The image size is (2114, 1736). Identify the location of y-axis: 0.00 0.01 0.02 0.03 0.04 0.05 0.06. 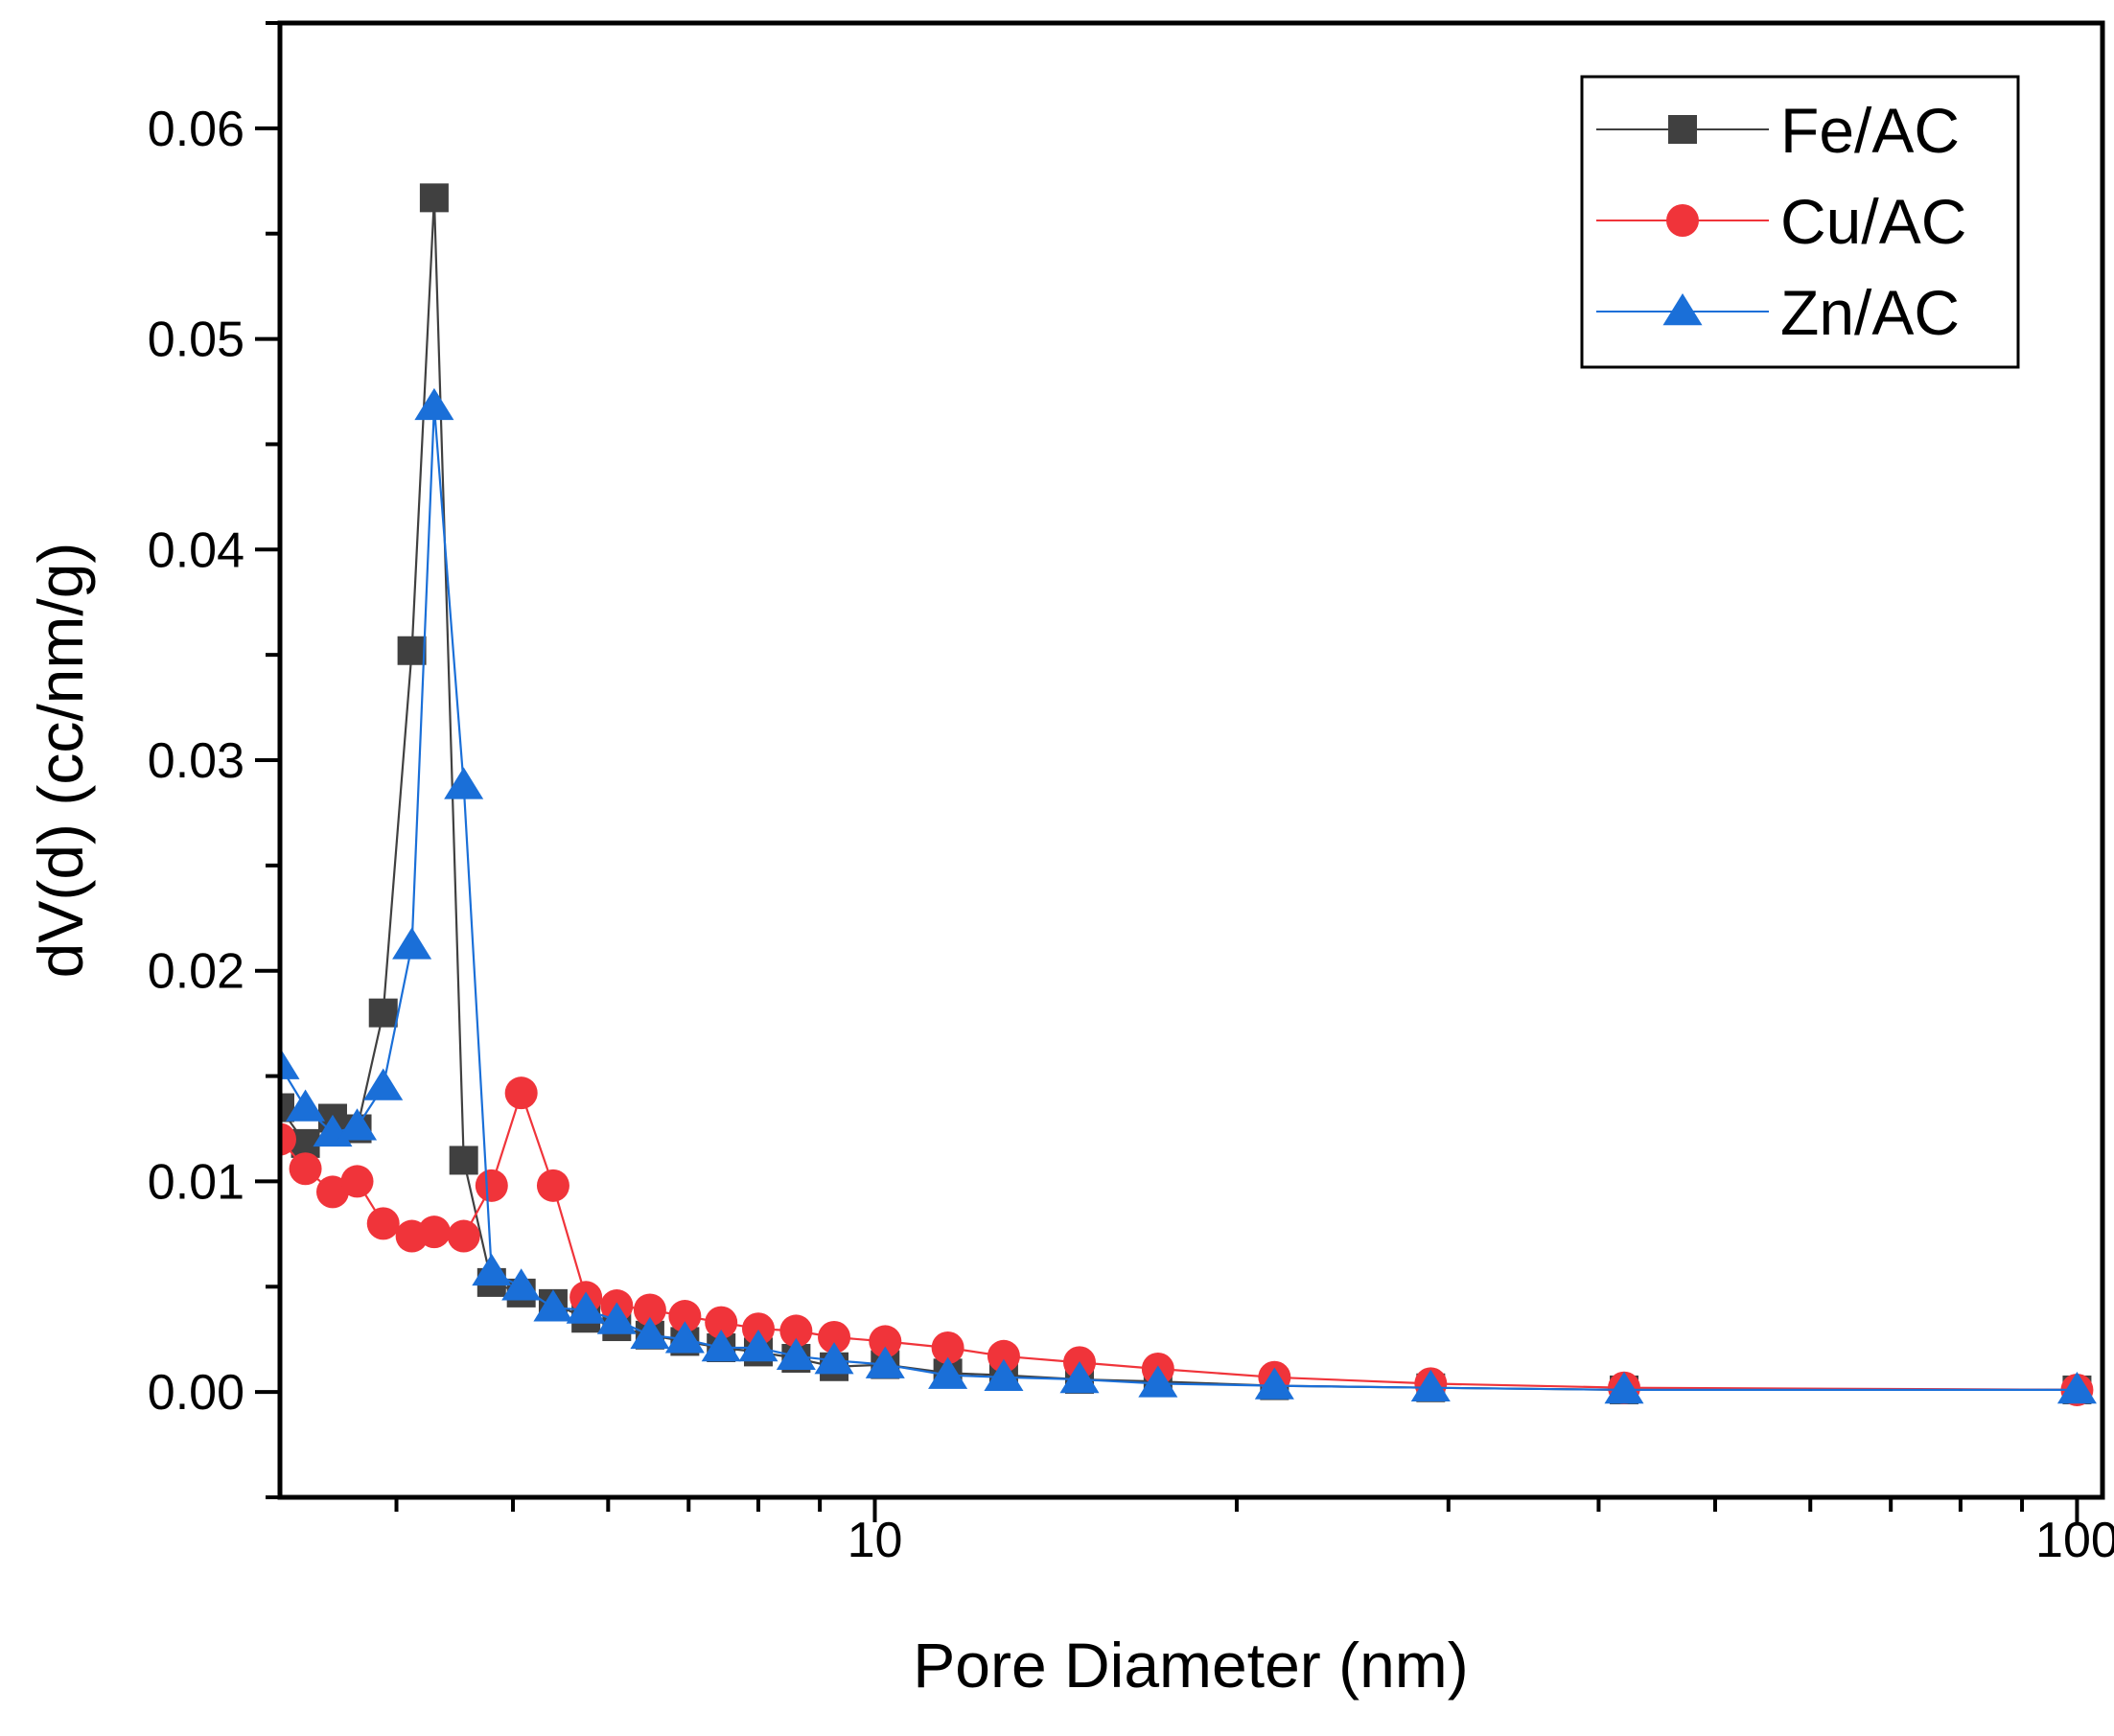
(214, 760).